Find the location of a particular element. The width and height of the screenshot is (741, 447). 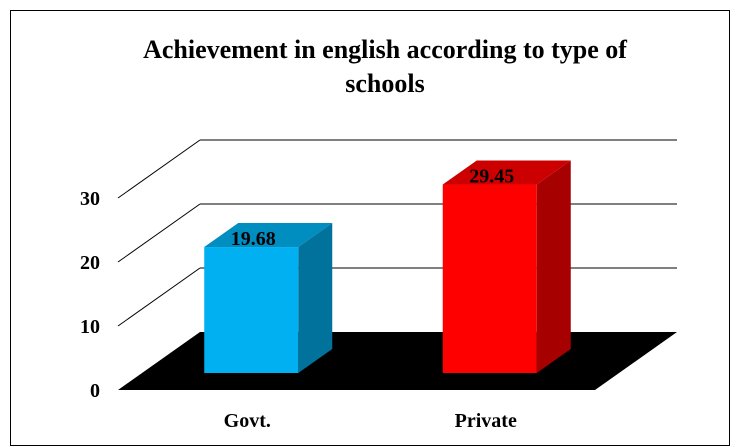

y-tick-label: 10 is located at coordinates (90, 327).